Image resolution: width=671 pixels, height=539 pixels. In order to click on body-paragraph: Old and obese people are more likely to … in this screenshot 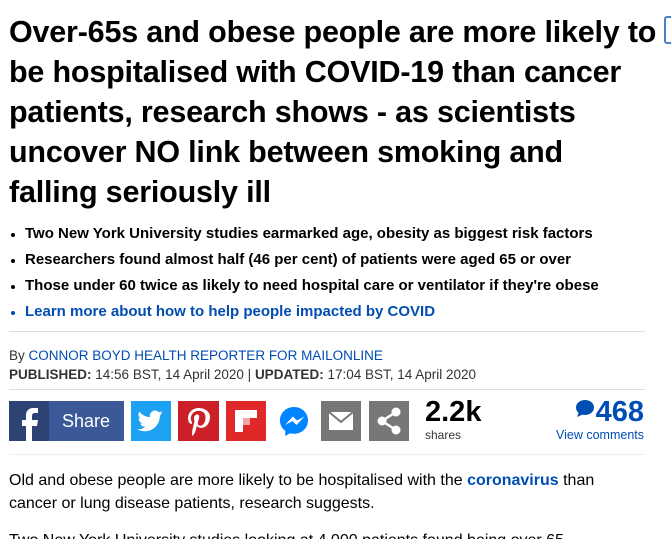, I will do `click(324, 492)`.